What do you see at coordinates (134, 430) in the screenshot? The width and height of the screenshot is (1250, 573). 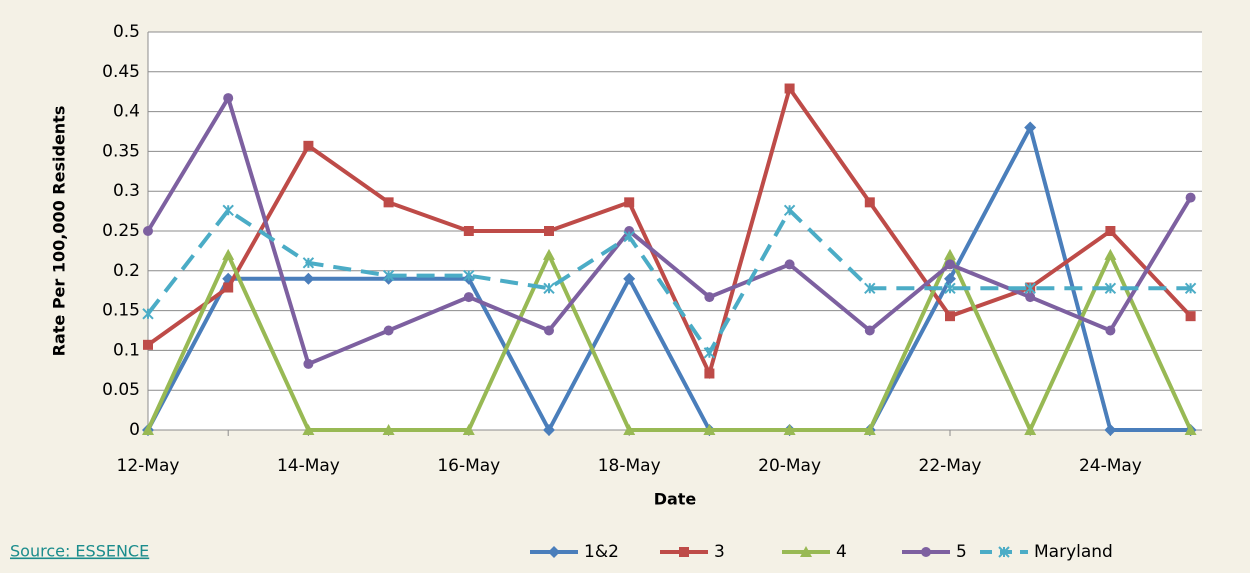 I see `y-tick-label: 0` at bounding box center [134, 430].